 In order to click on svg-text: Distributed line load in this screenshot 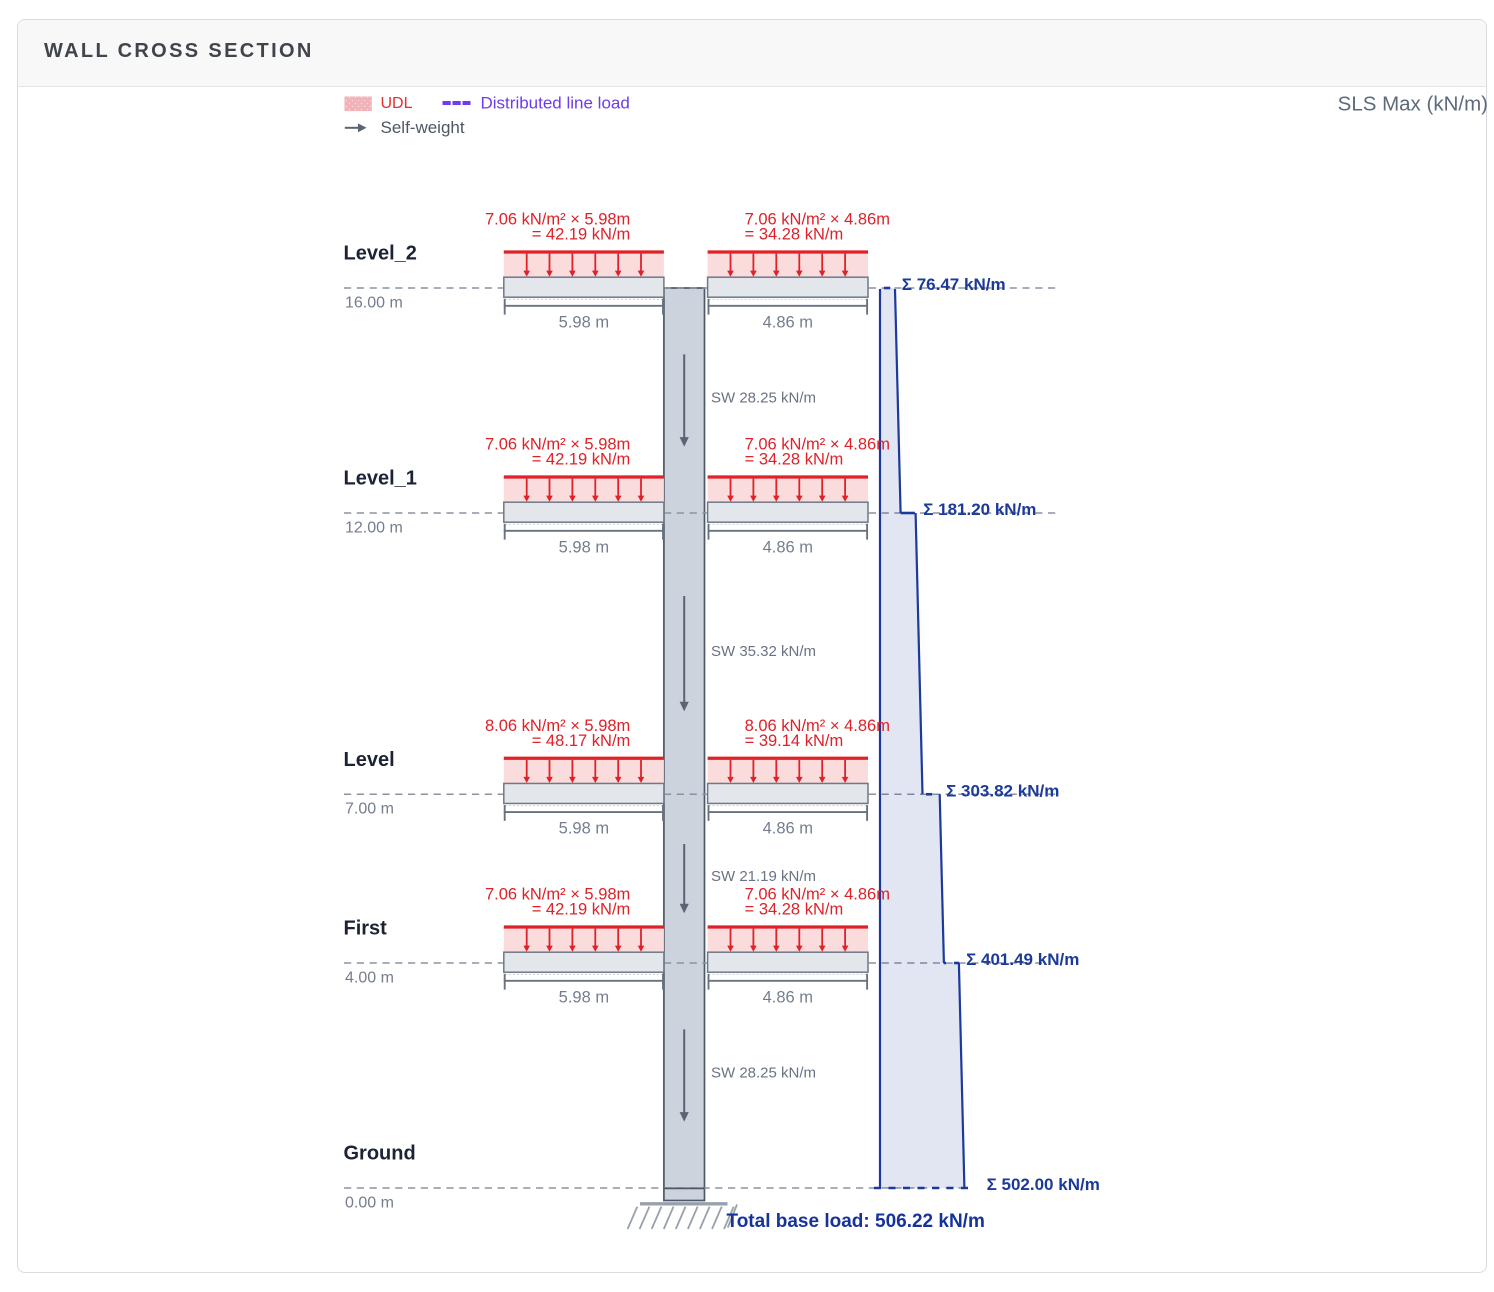, I will do `click(555, 103)`.